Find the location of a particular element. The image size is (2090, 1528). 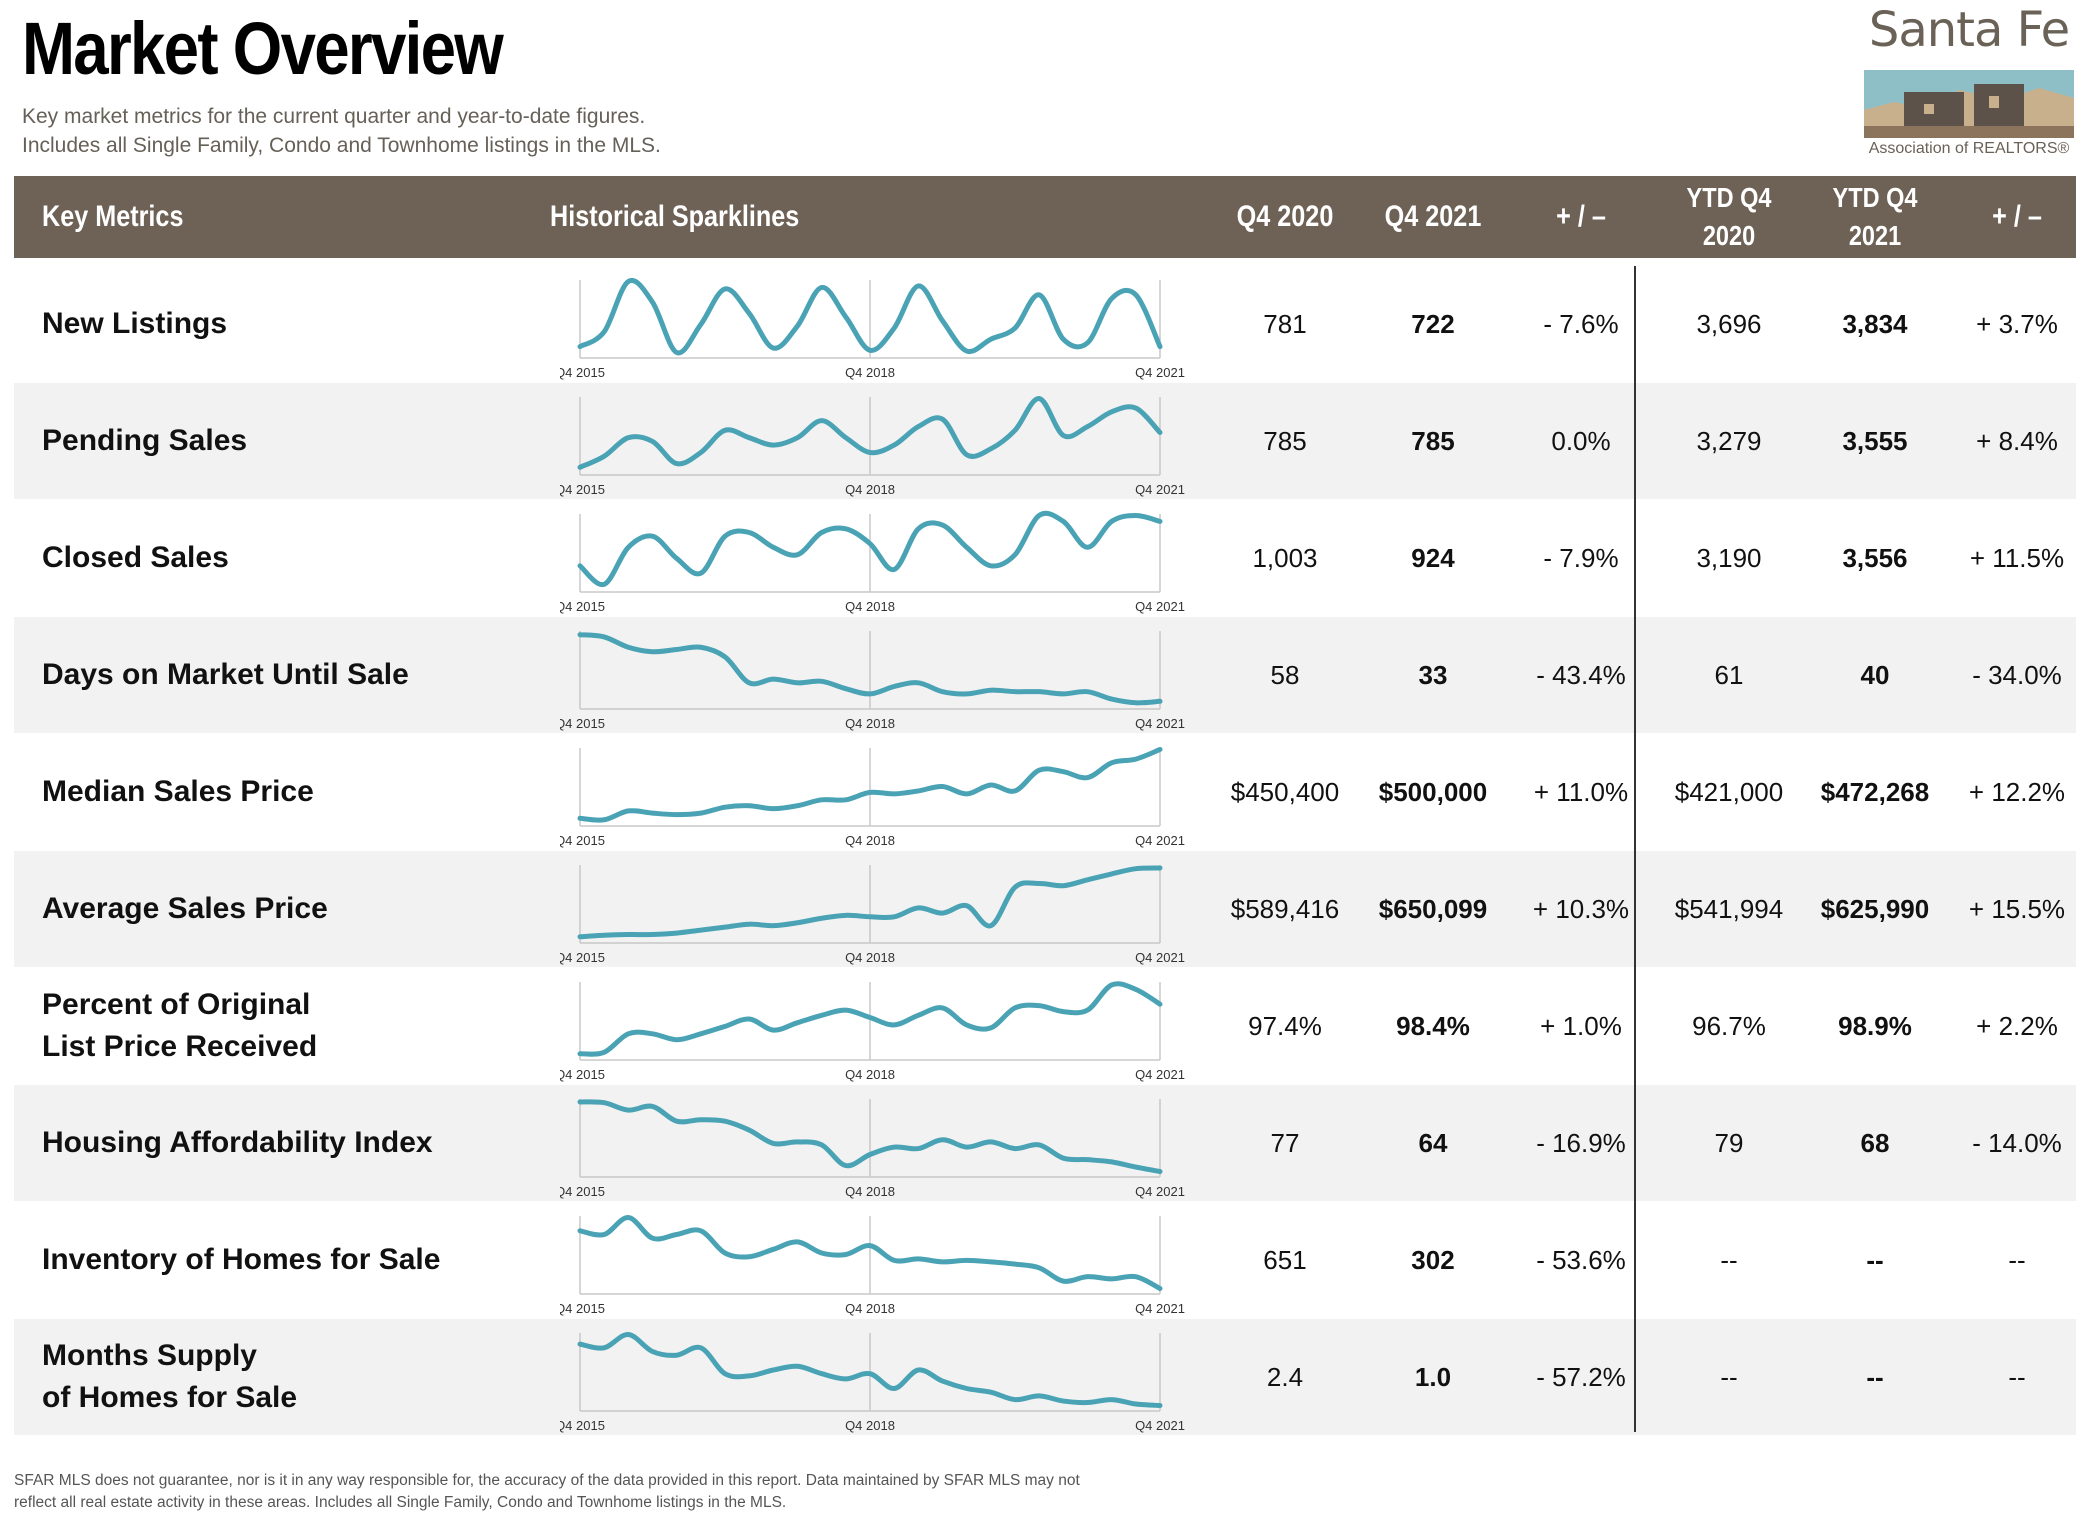

cell-ytd-change: + 3.7% is located at coordinates (2017, 324).